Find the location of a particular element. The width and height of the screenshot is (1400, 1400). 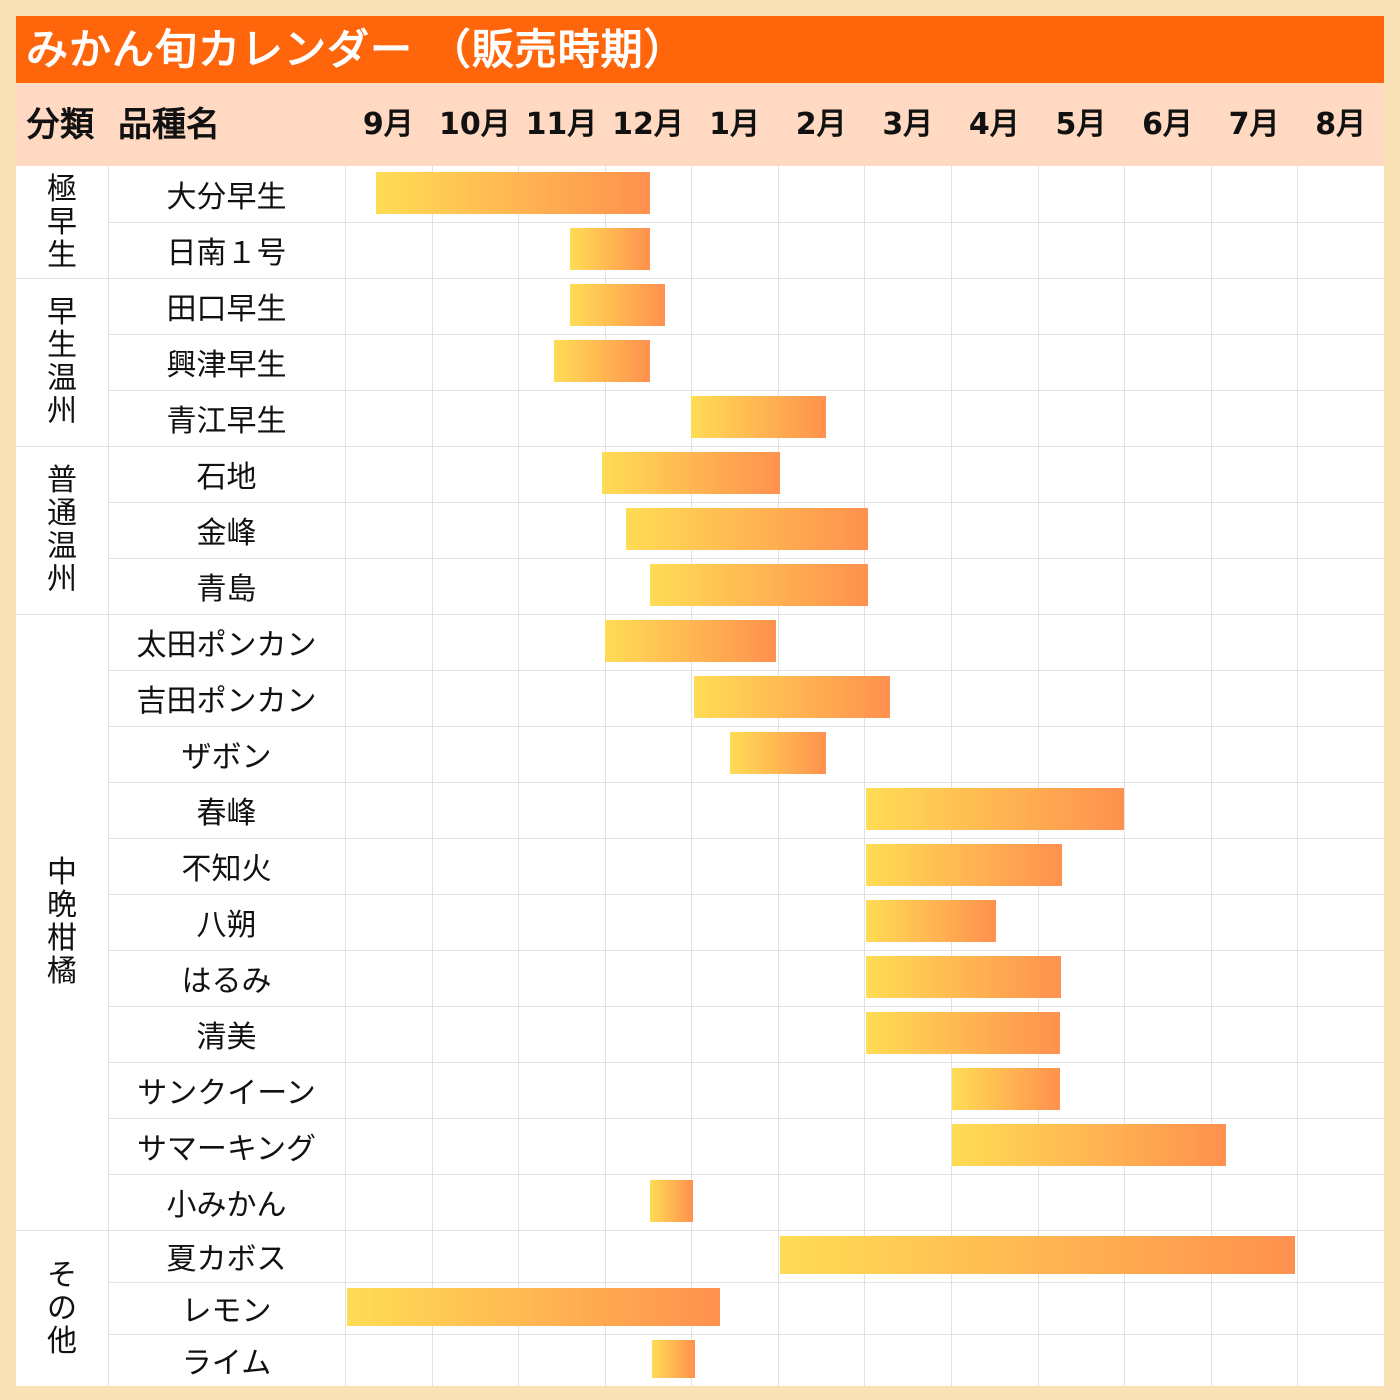

variety-label: 太田ポンカン is located at coordinates (226, 645).